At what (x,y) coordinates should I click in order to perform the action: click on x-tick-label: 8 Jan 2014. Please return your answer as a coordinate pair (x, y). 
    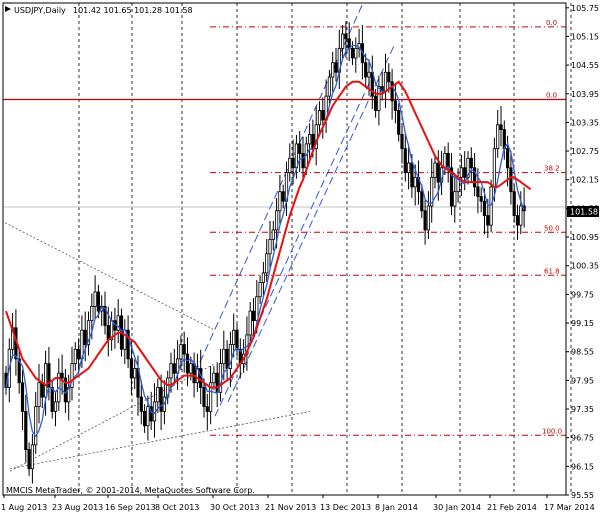
    Looking at the image, I should click on (396, 507).